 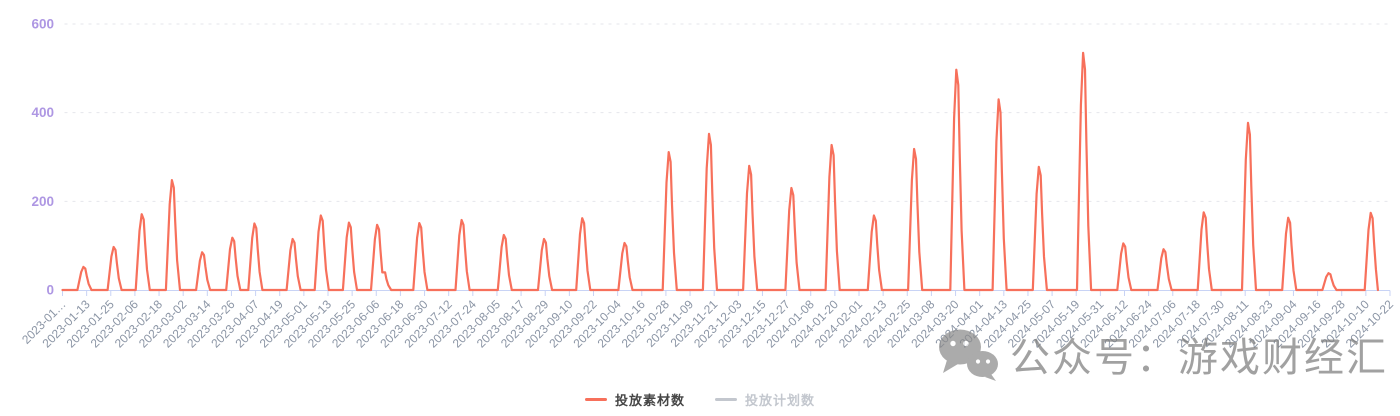 I want to click on y-axis-label: 0, so click(x=50, y=290).